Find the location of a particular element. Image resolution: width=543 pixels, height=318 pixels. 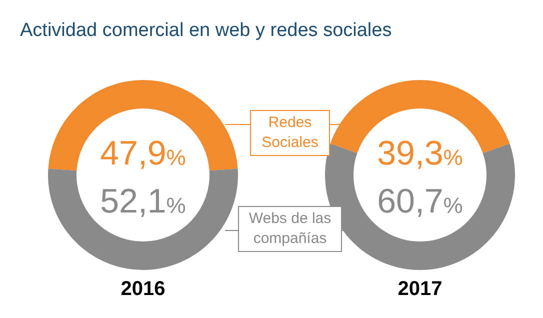

slice-label: Webs de las compañías is located at coordinates (290, 229).